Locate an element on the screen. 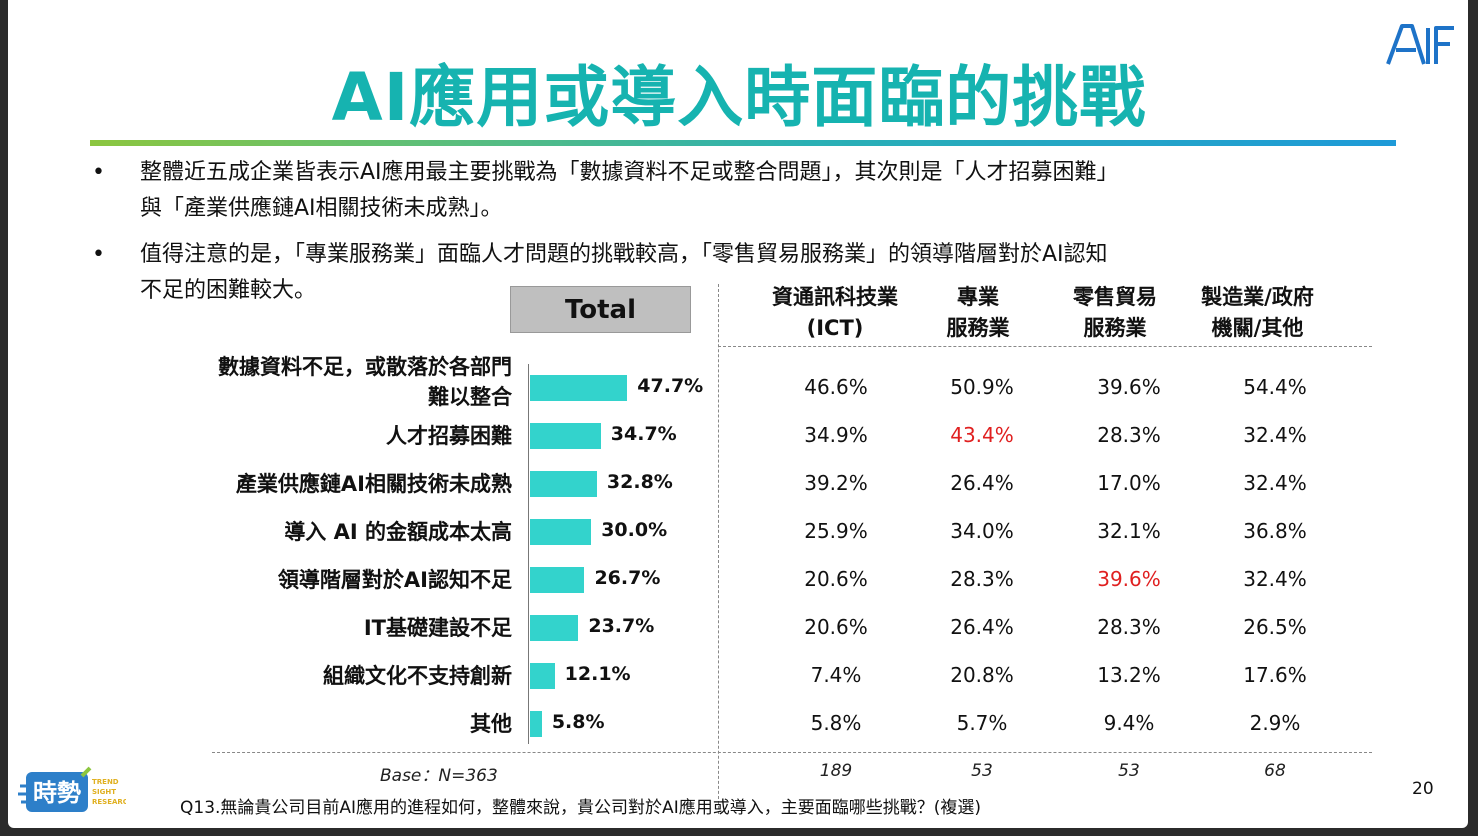 Image resolution: width=1478 pixels, height=836 pixels. page-title: AI應用或導入時面臨的挑戰 is located at coordinates (739, 97).